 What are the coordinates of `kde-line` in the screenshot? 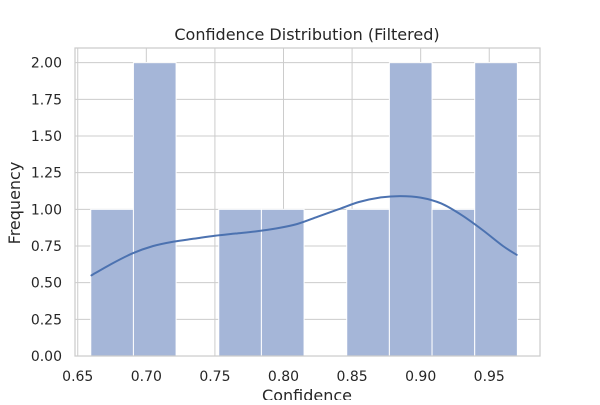 It's located at (304, 236).